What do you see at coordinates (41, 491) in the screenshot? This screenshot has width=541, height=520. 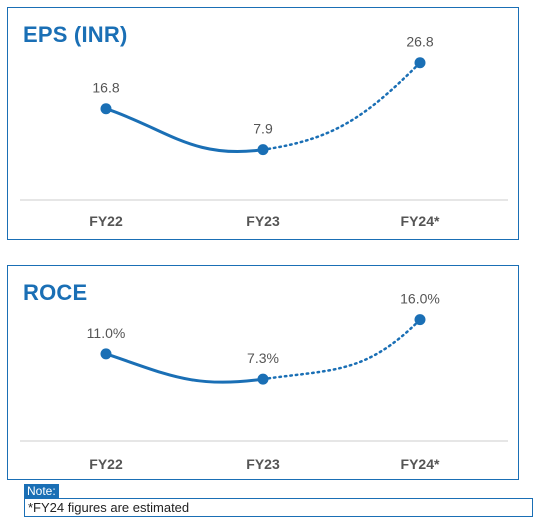 I see `note-label: Note:` at bounding box center [41, 491].